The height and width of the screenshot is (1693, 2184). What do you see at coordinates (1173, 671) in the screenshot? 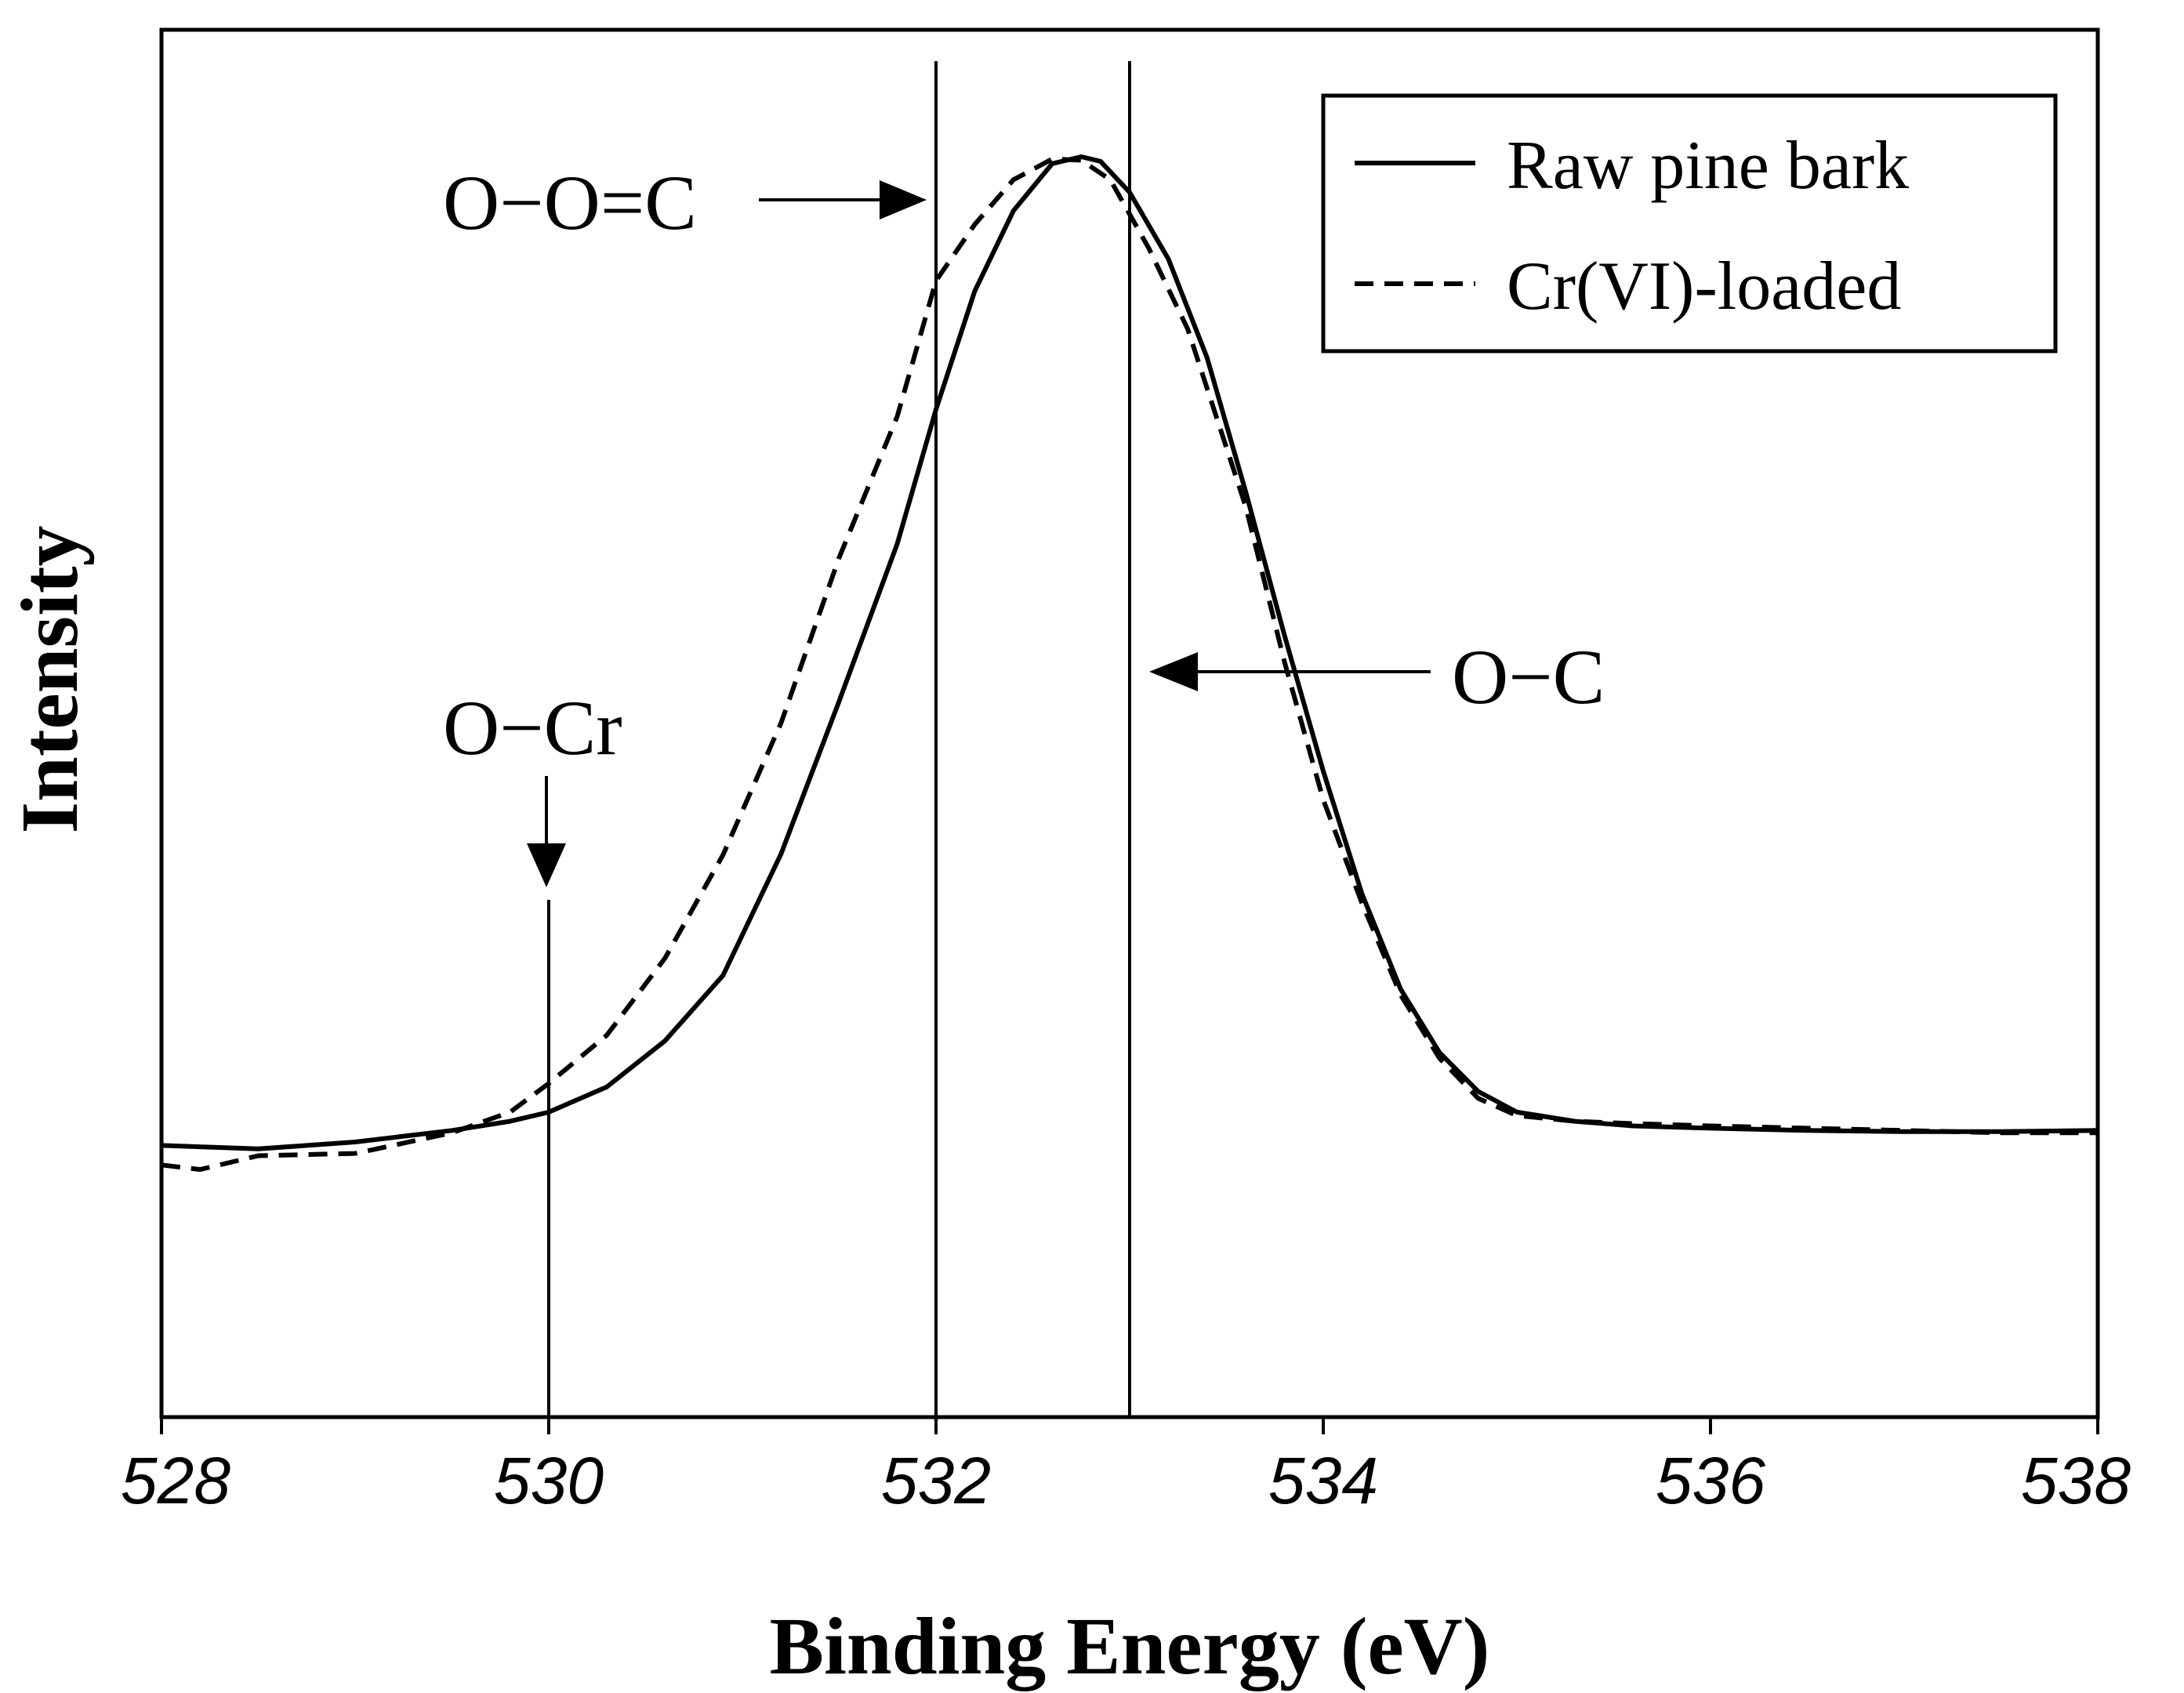
I see `arrow-o-c-head` at bounding box center [1173, 671].